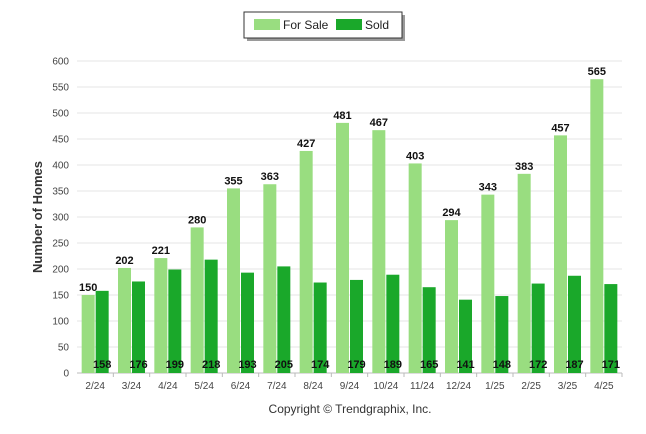  I want to click on data-label-for-sale: 343, so click(488, 188).